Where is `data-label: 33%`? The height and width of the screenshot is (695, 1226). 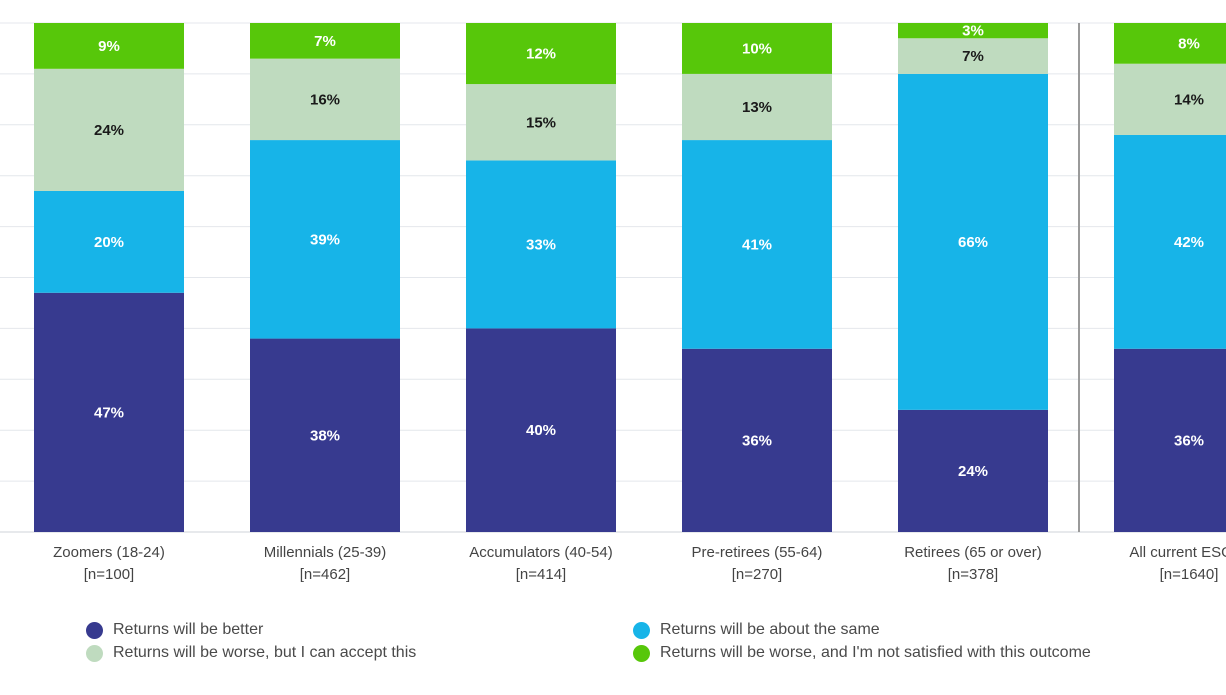 data-label: 33% is located at coordinates (541, 244).